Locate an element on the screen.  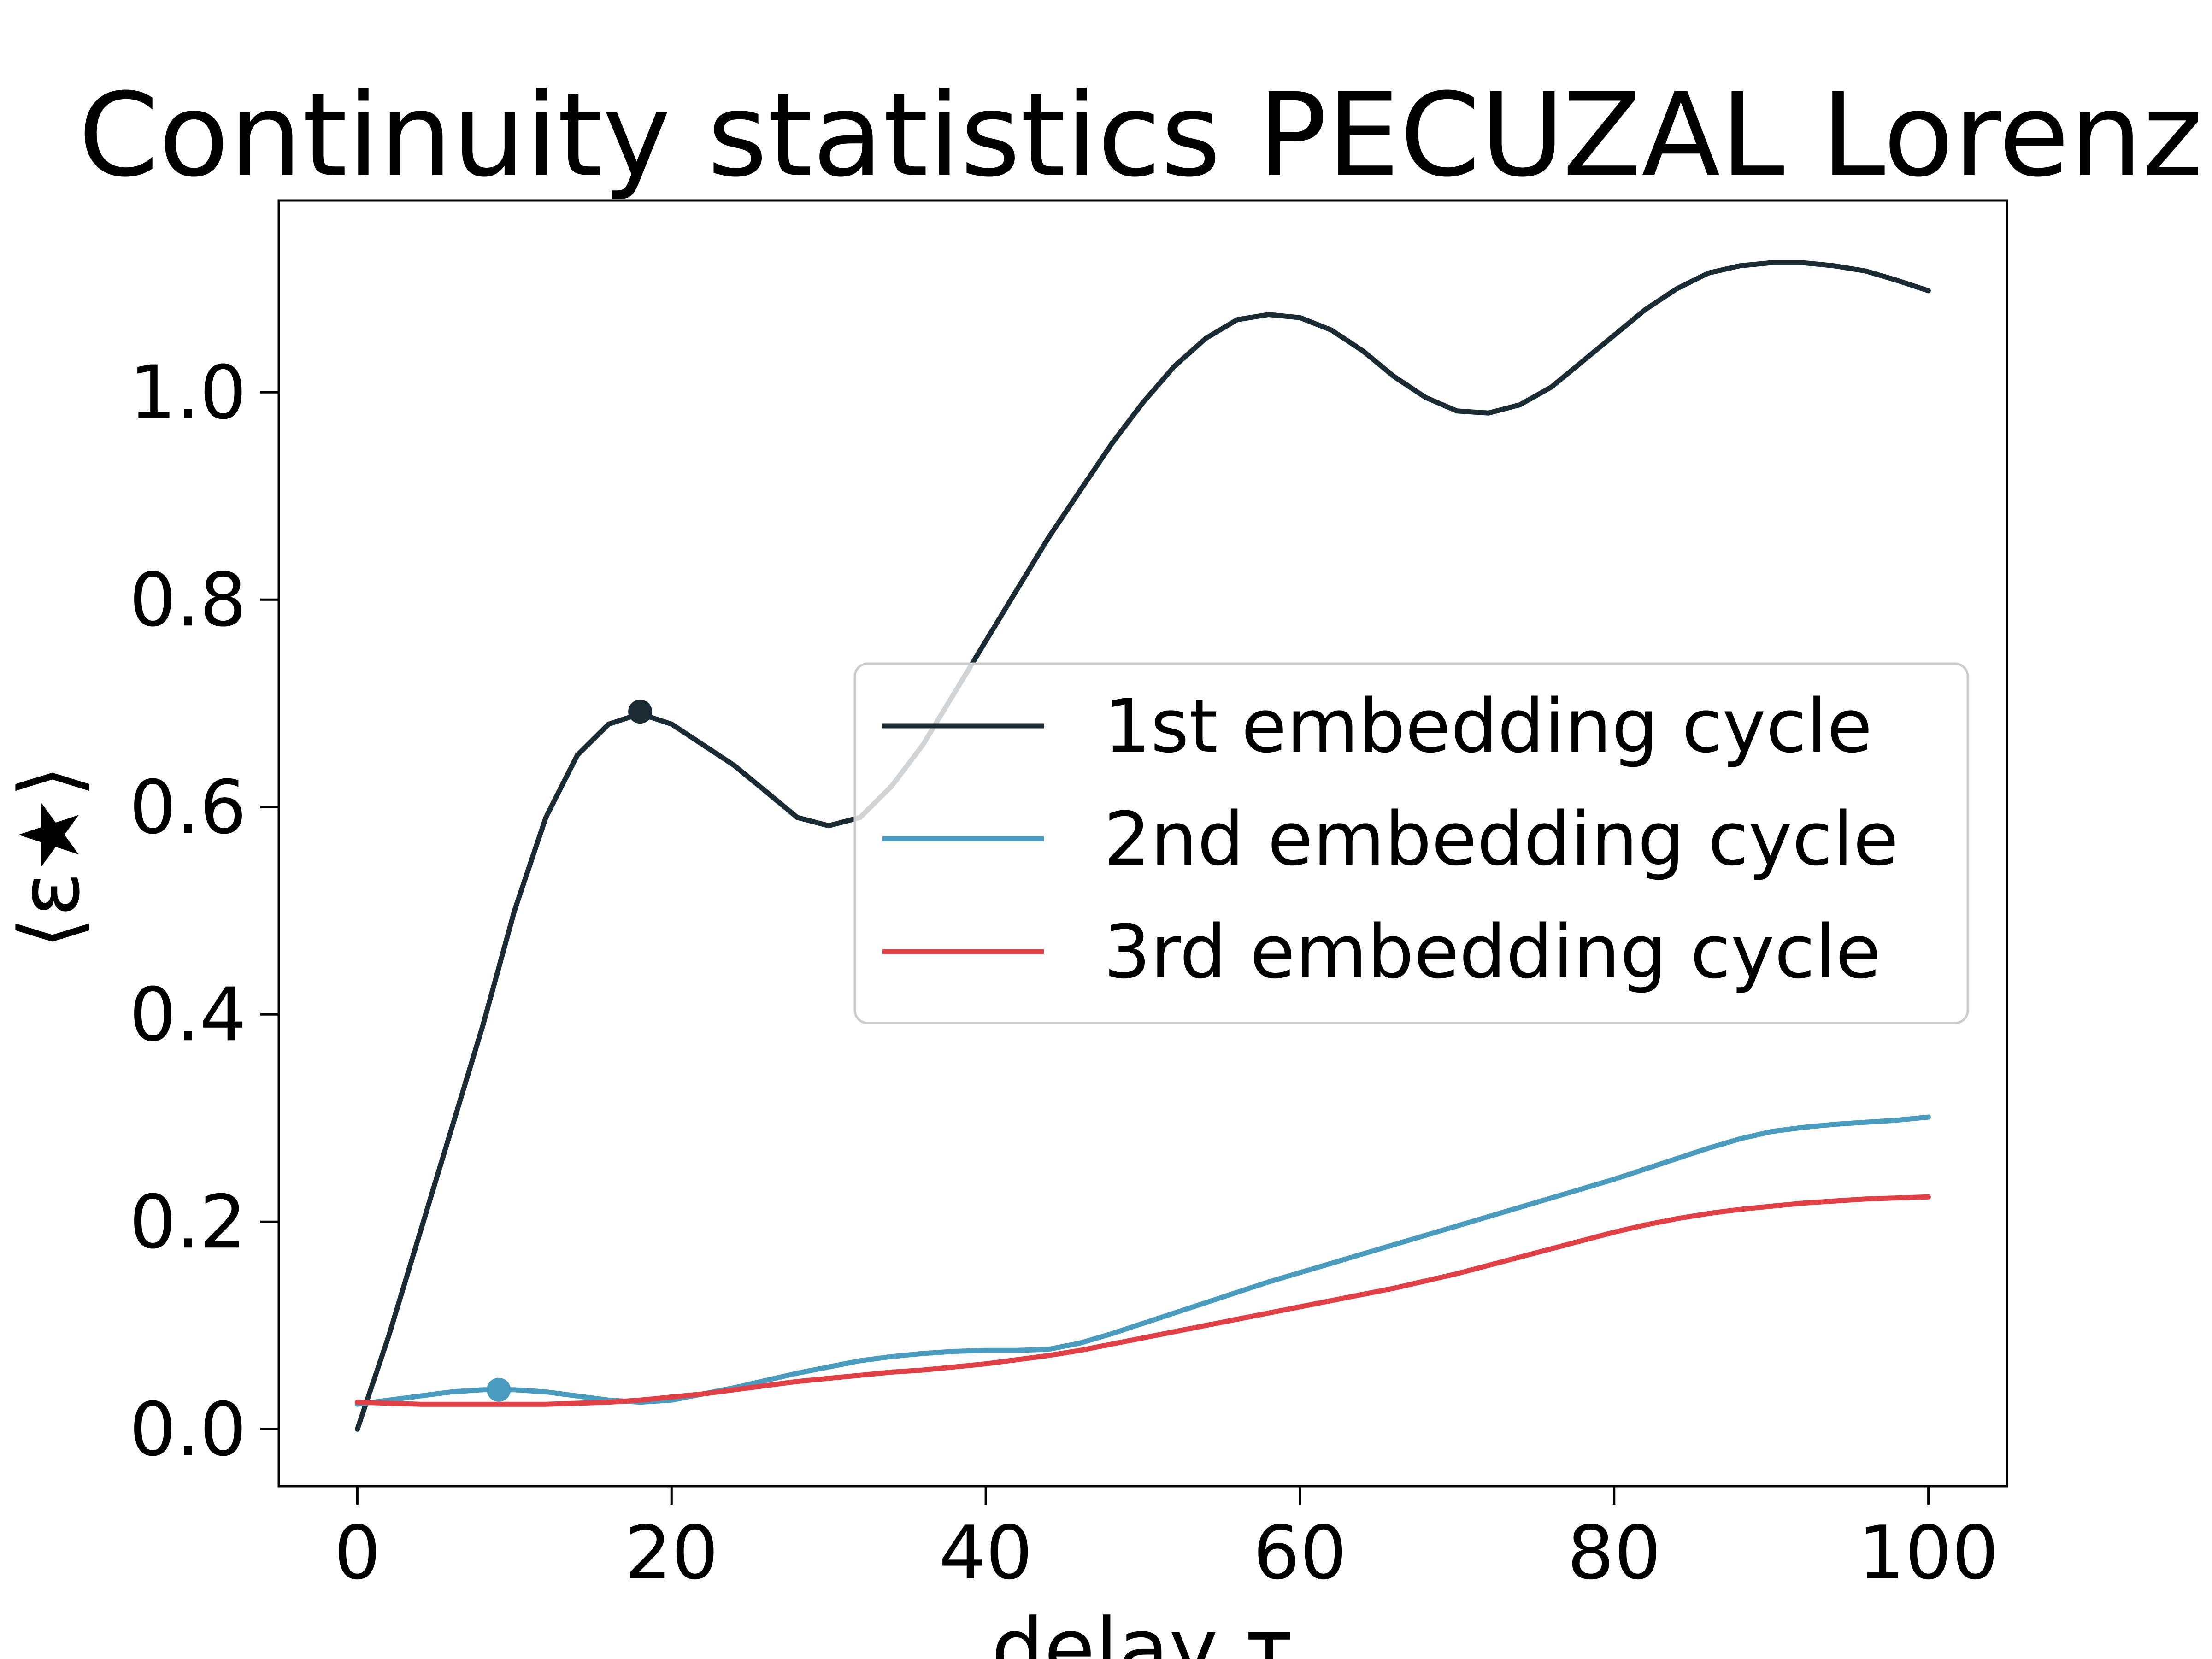
x-tick-label: 100 is located at coordinates (1928, 1553).